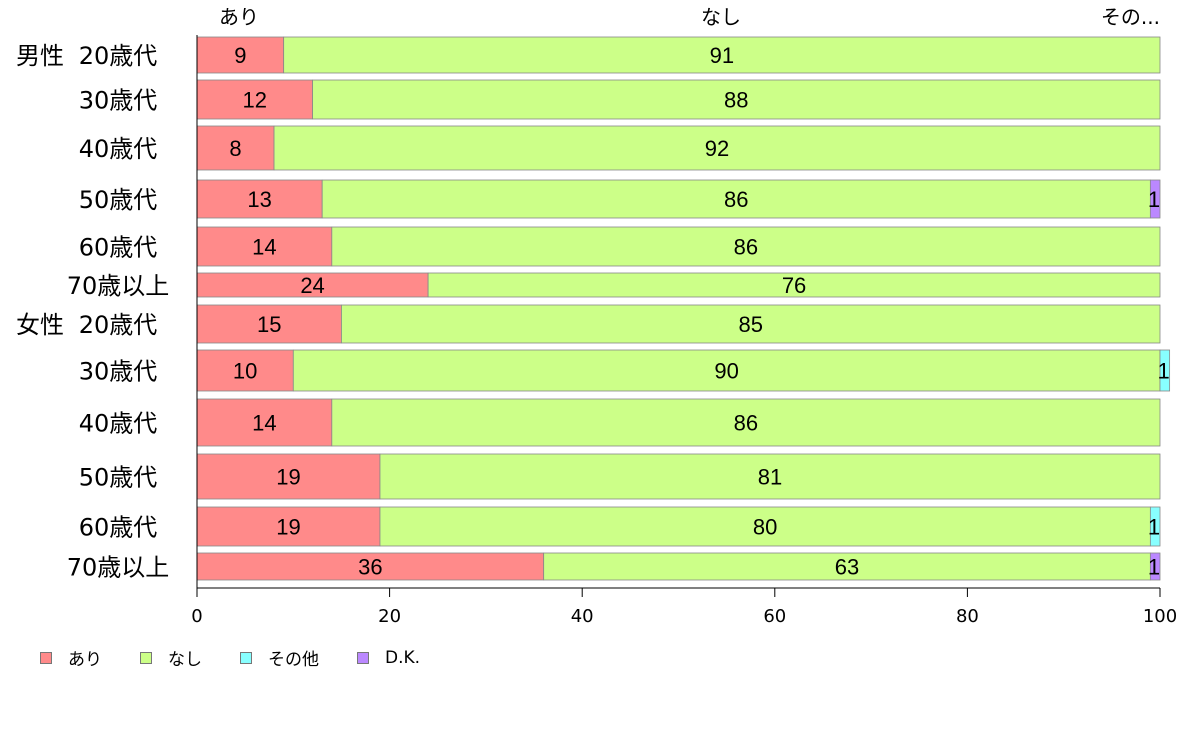  I want to click on data-label: 85, so click(750, 324).